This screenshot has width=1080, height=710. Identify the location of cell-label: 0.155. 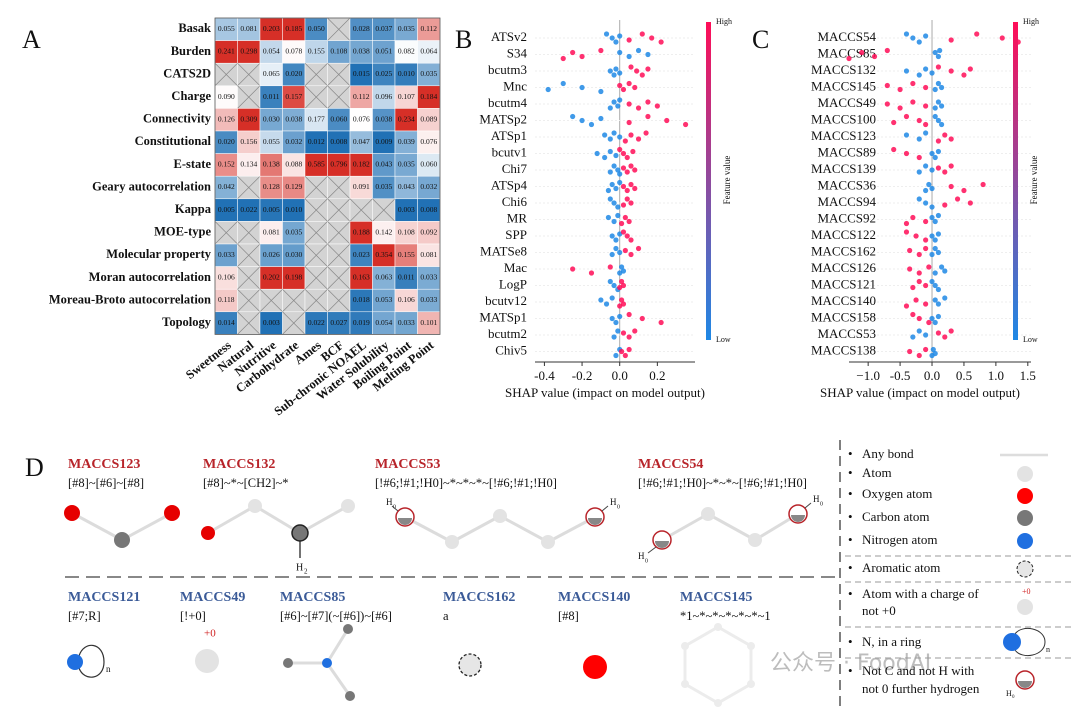
(316, 51).